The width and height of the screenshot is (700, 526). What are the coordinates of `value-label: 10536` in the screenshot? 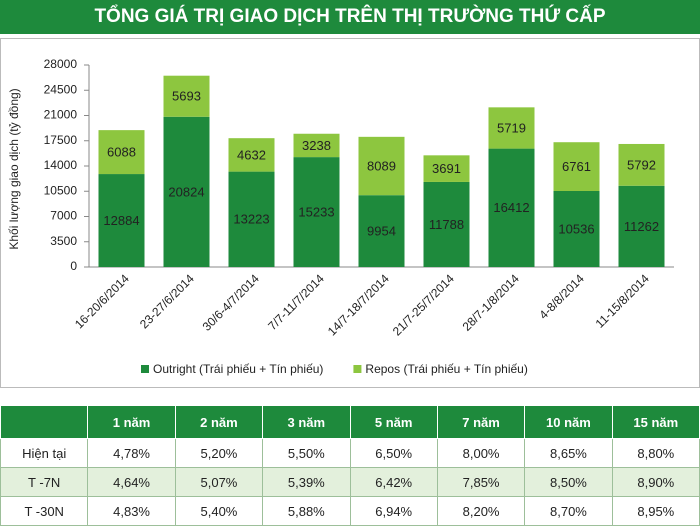 It's located at (576, 228).